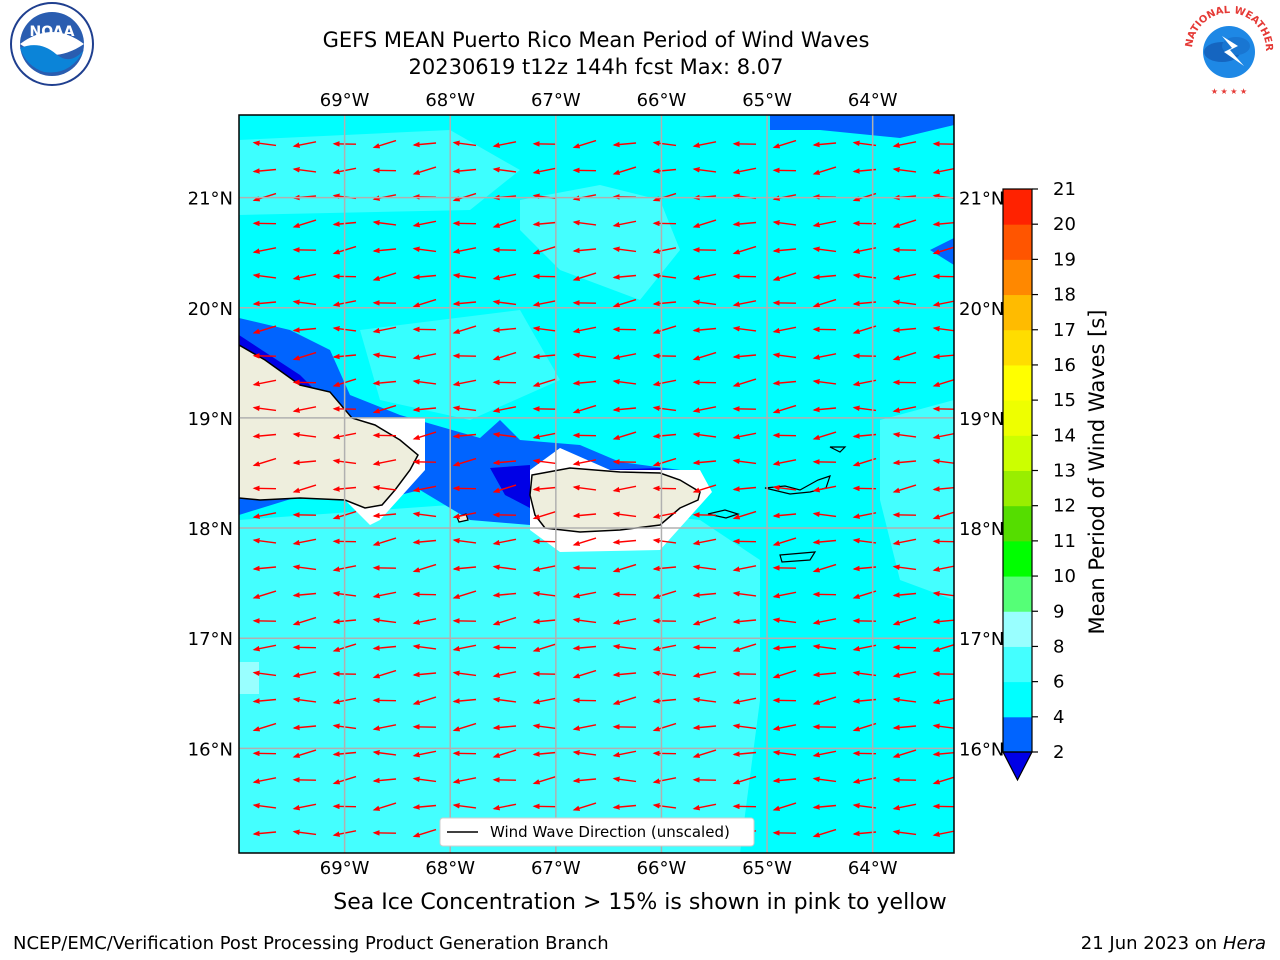 The width and height of the screenshot is (1280, 960). What do you see at coordinates (1064, 330) in the screenshot?
I see `colorbar-tick-label: 17` at bounding box center [1064, 330].